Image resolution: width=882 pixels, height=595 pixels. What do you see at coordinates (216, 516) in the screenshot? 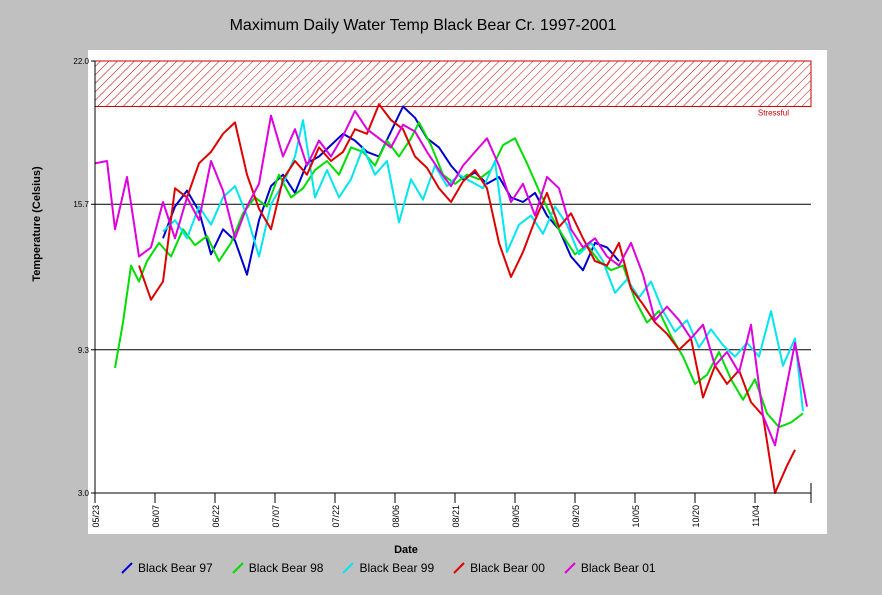
I see `x-tick-label: 06/22` at bounding box center [216, 516].